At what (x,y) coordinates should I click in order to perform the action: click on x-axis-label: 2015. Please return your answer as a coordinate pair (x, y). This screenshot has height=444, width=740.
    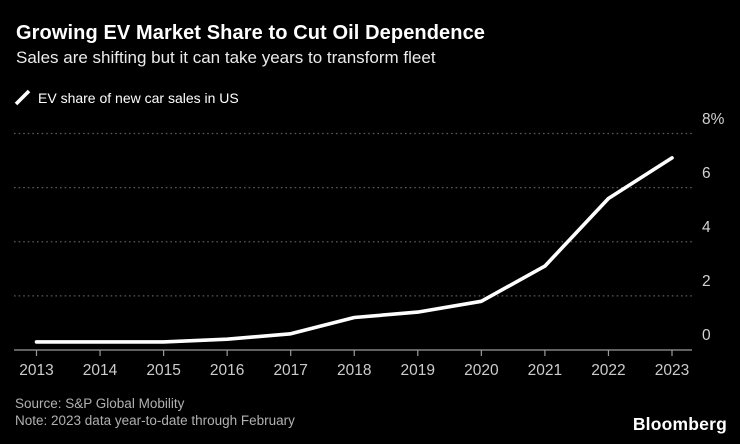
    Looking at the image, I should click on (163, 370).